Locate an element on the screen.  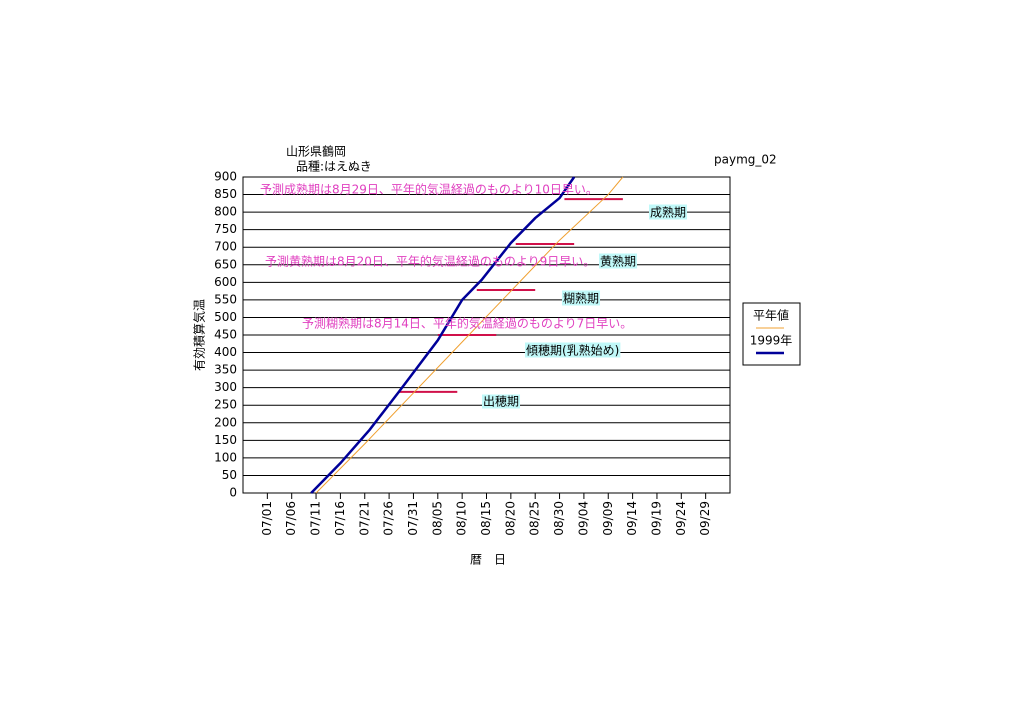
y-tick-label: 650 is located at coordinates (225, 264).